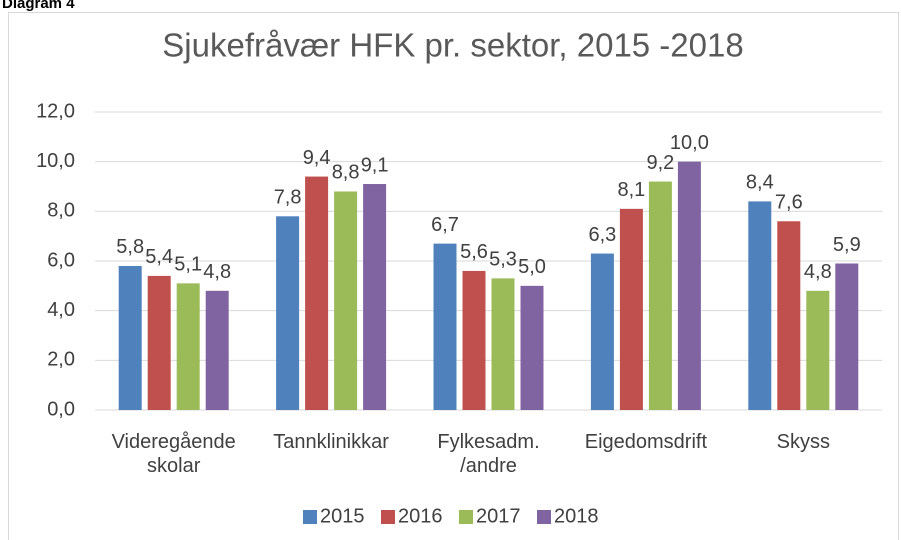 This screenshot has width=901, height=540. I want to click on x-tick-label: Eigedomsdrift, so click(646, 442).